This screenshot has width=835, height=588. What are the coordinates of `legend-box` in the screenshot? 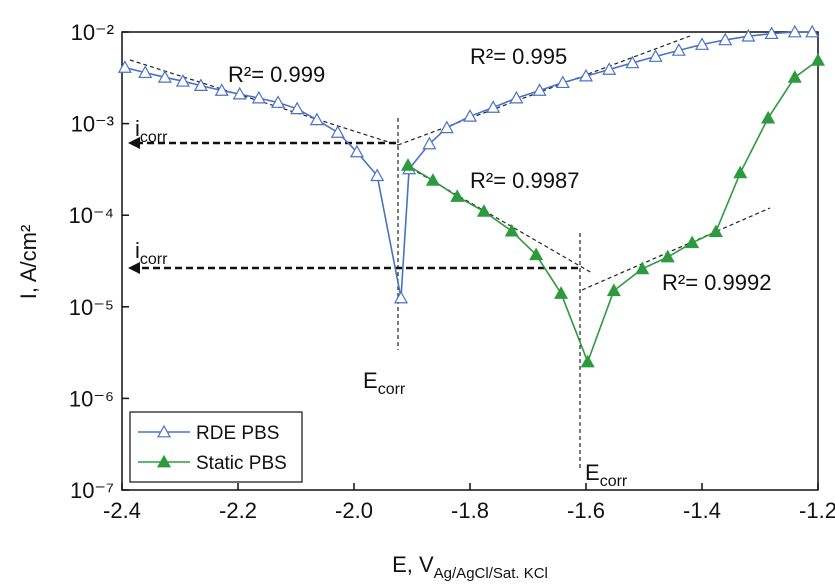 It's located at (216, 447).